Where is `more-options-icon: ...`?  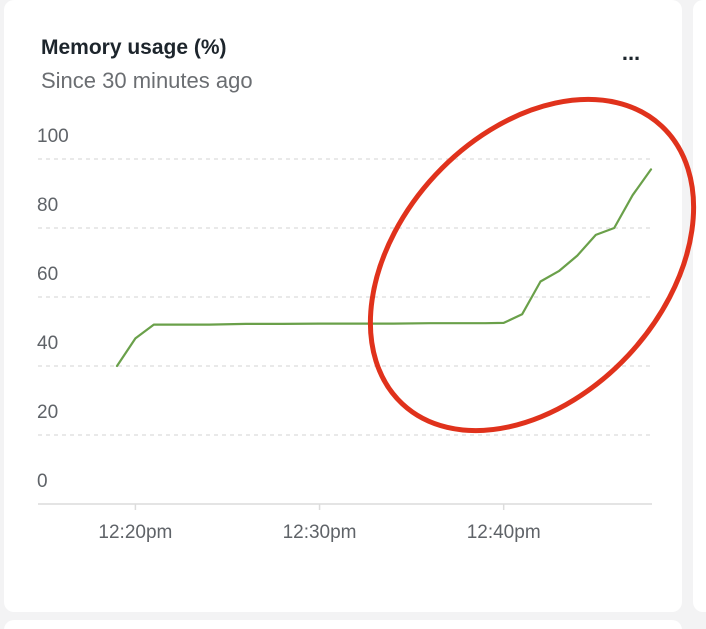
more-options-icon: ... is located at coordinates (631, 53).